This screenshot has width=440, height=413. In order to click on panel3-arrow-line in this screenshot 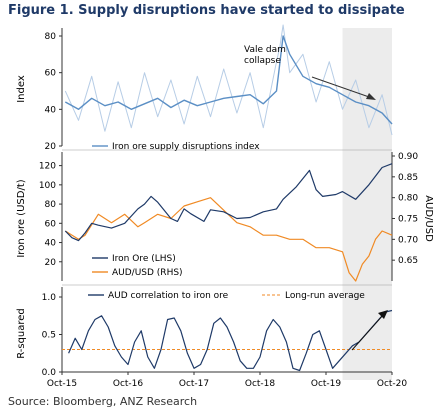, I will do `click(368, 332)`.